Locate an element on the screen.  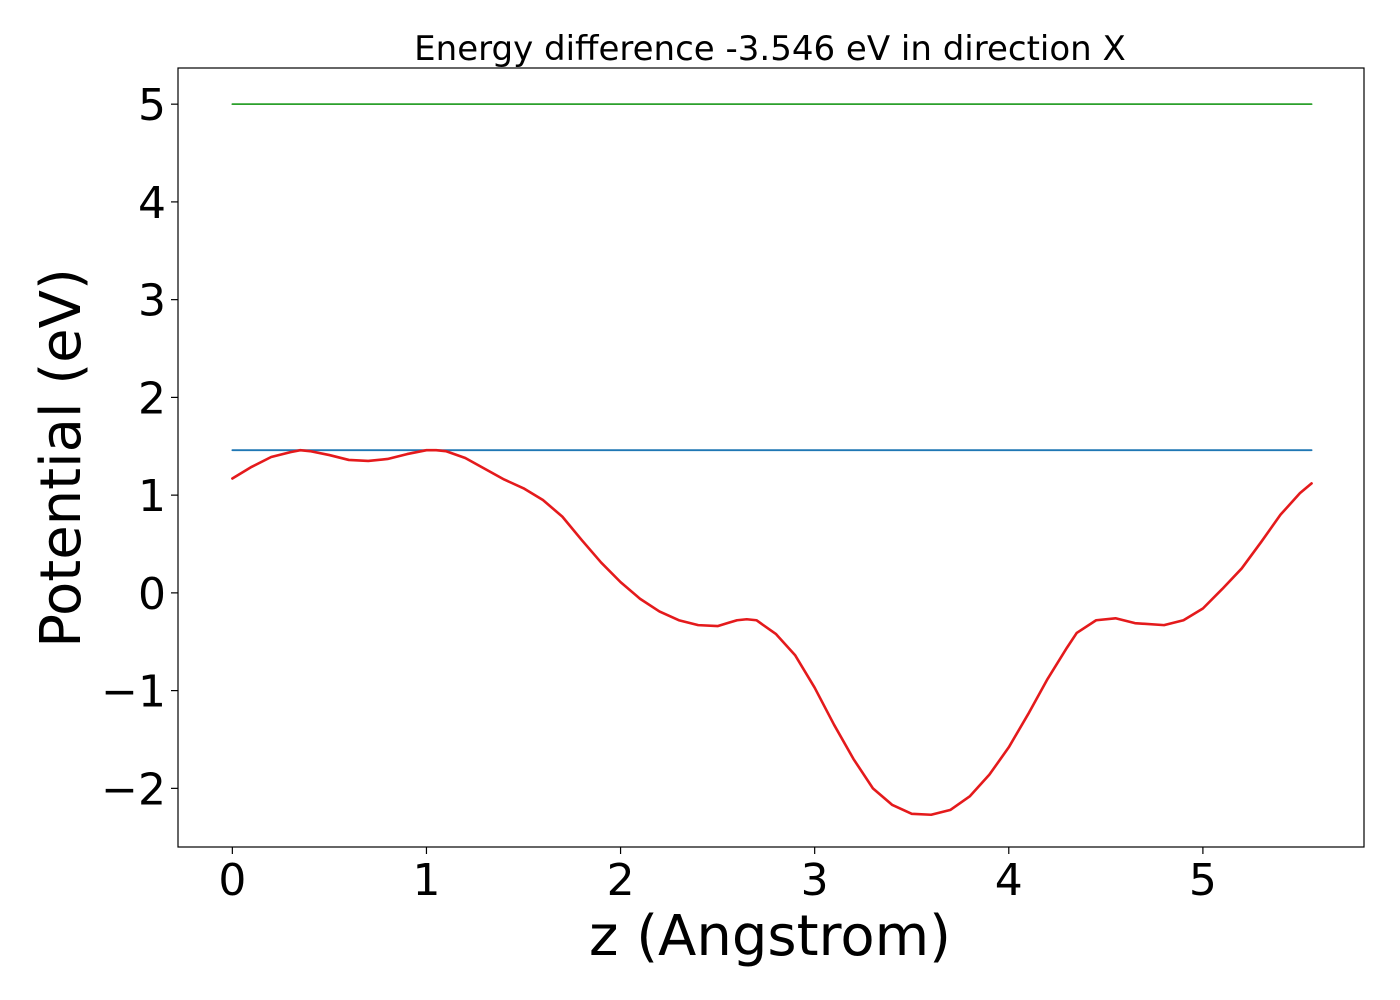
y-tick-label: 0 is located at coordinates (152, 594).